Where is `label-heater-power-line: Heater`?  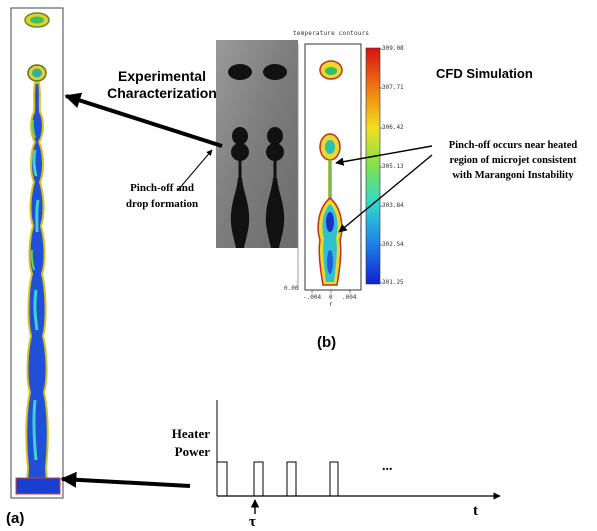
label-heater-power-line: Heater is located at coordinates (190, 433).